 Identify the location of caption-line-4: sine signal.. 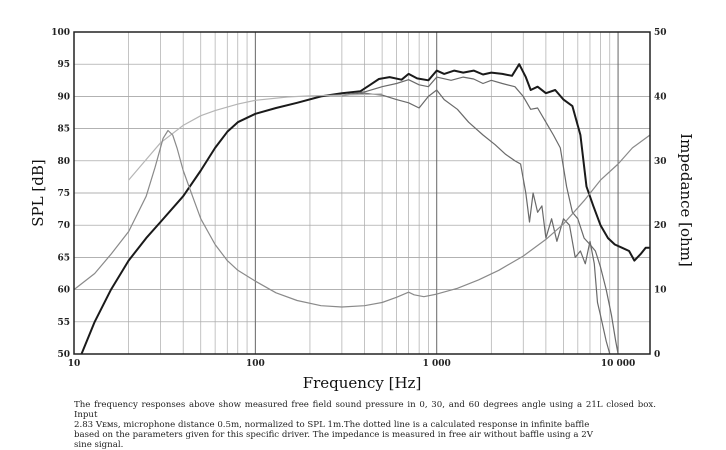
(99, 445).